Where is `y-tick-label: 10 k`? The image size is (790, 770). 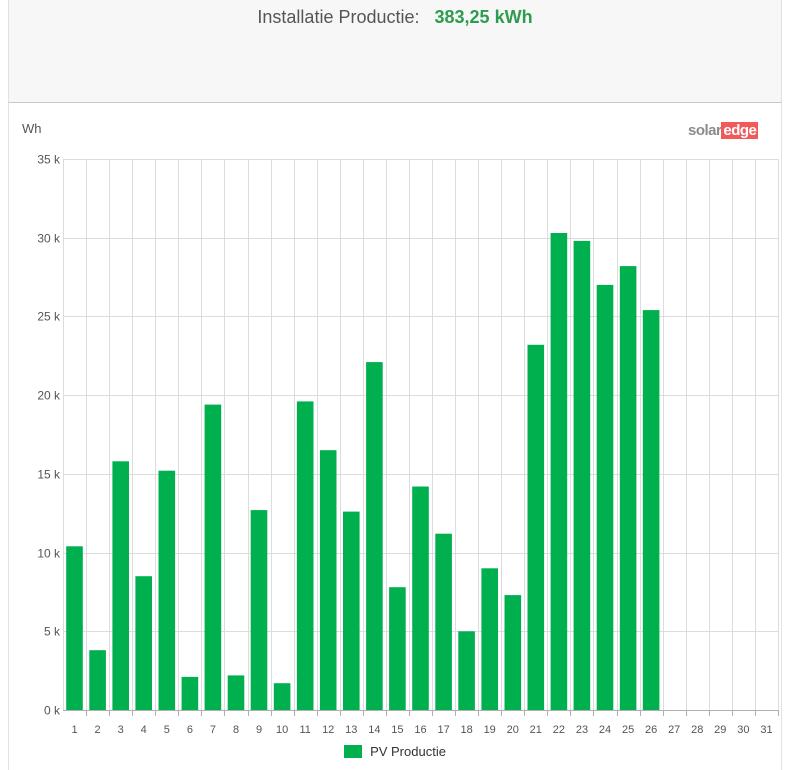 y-tick-label: 10 k is located at coordinates (49, 554).